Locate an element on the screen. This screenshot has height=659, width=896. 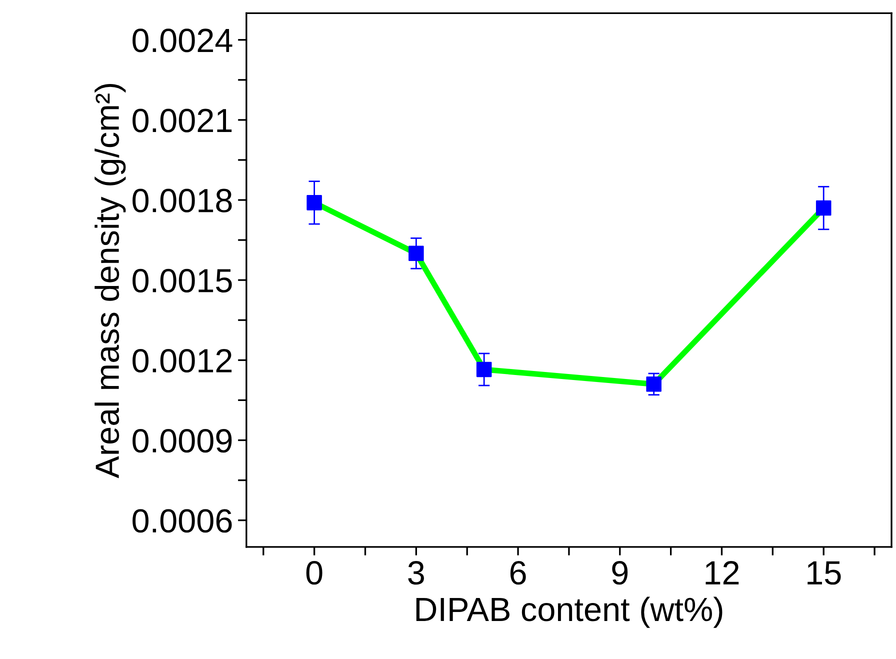
x-tick-label: 12 is located at coordinates (722, 572).